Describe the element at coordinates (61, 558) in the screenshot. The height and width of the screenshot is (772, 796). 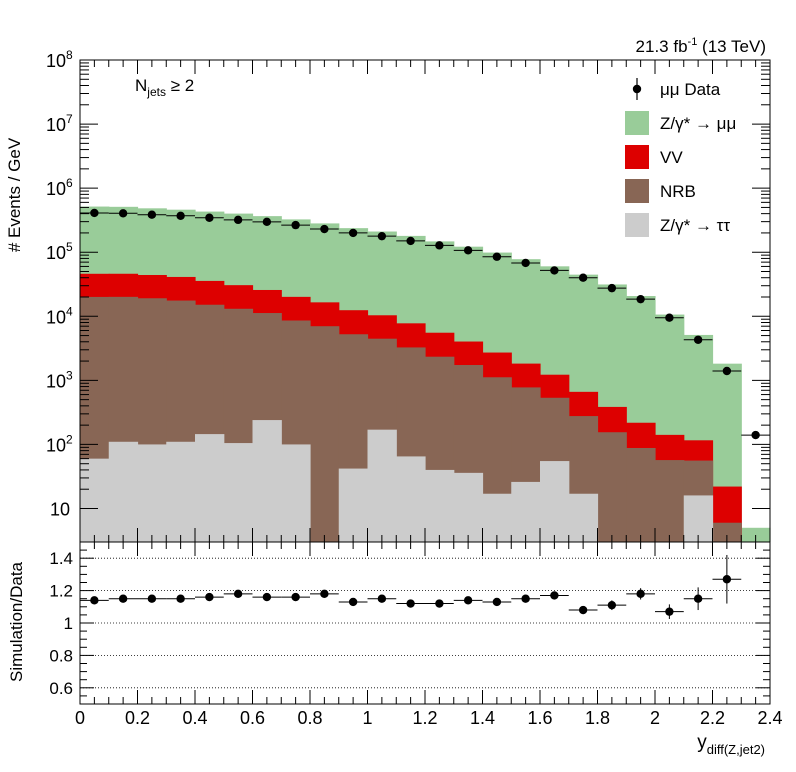
I see `ratio-ytick-label: 1.4` at that location.